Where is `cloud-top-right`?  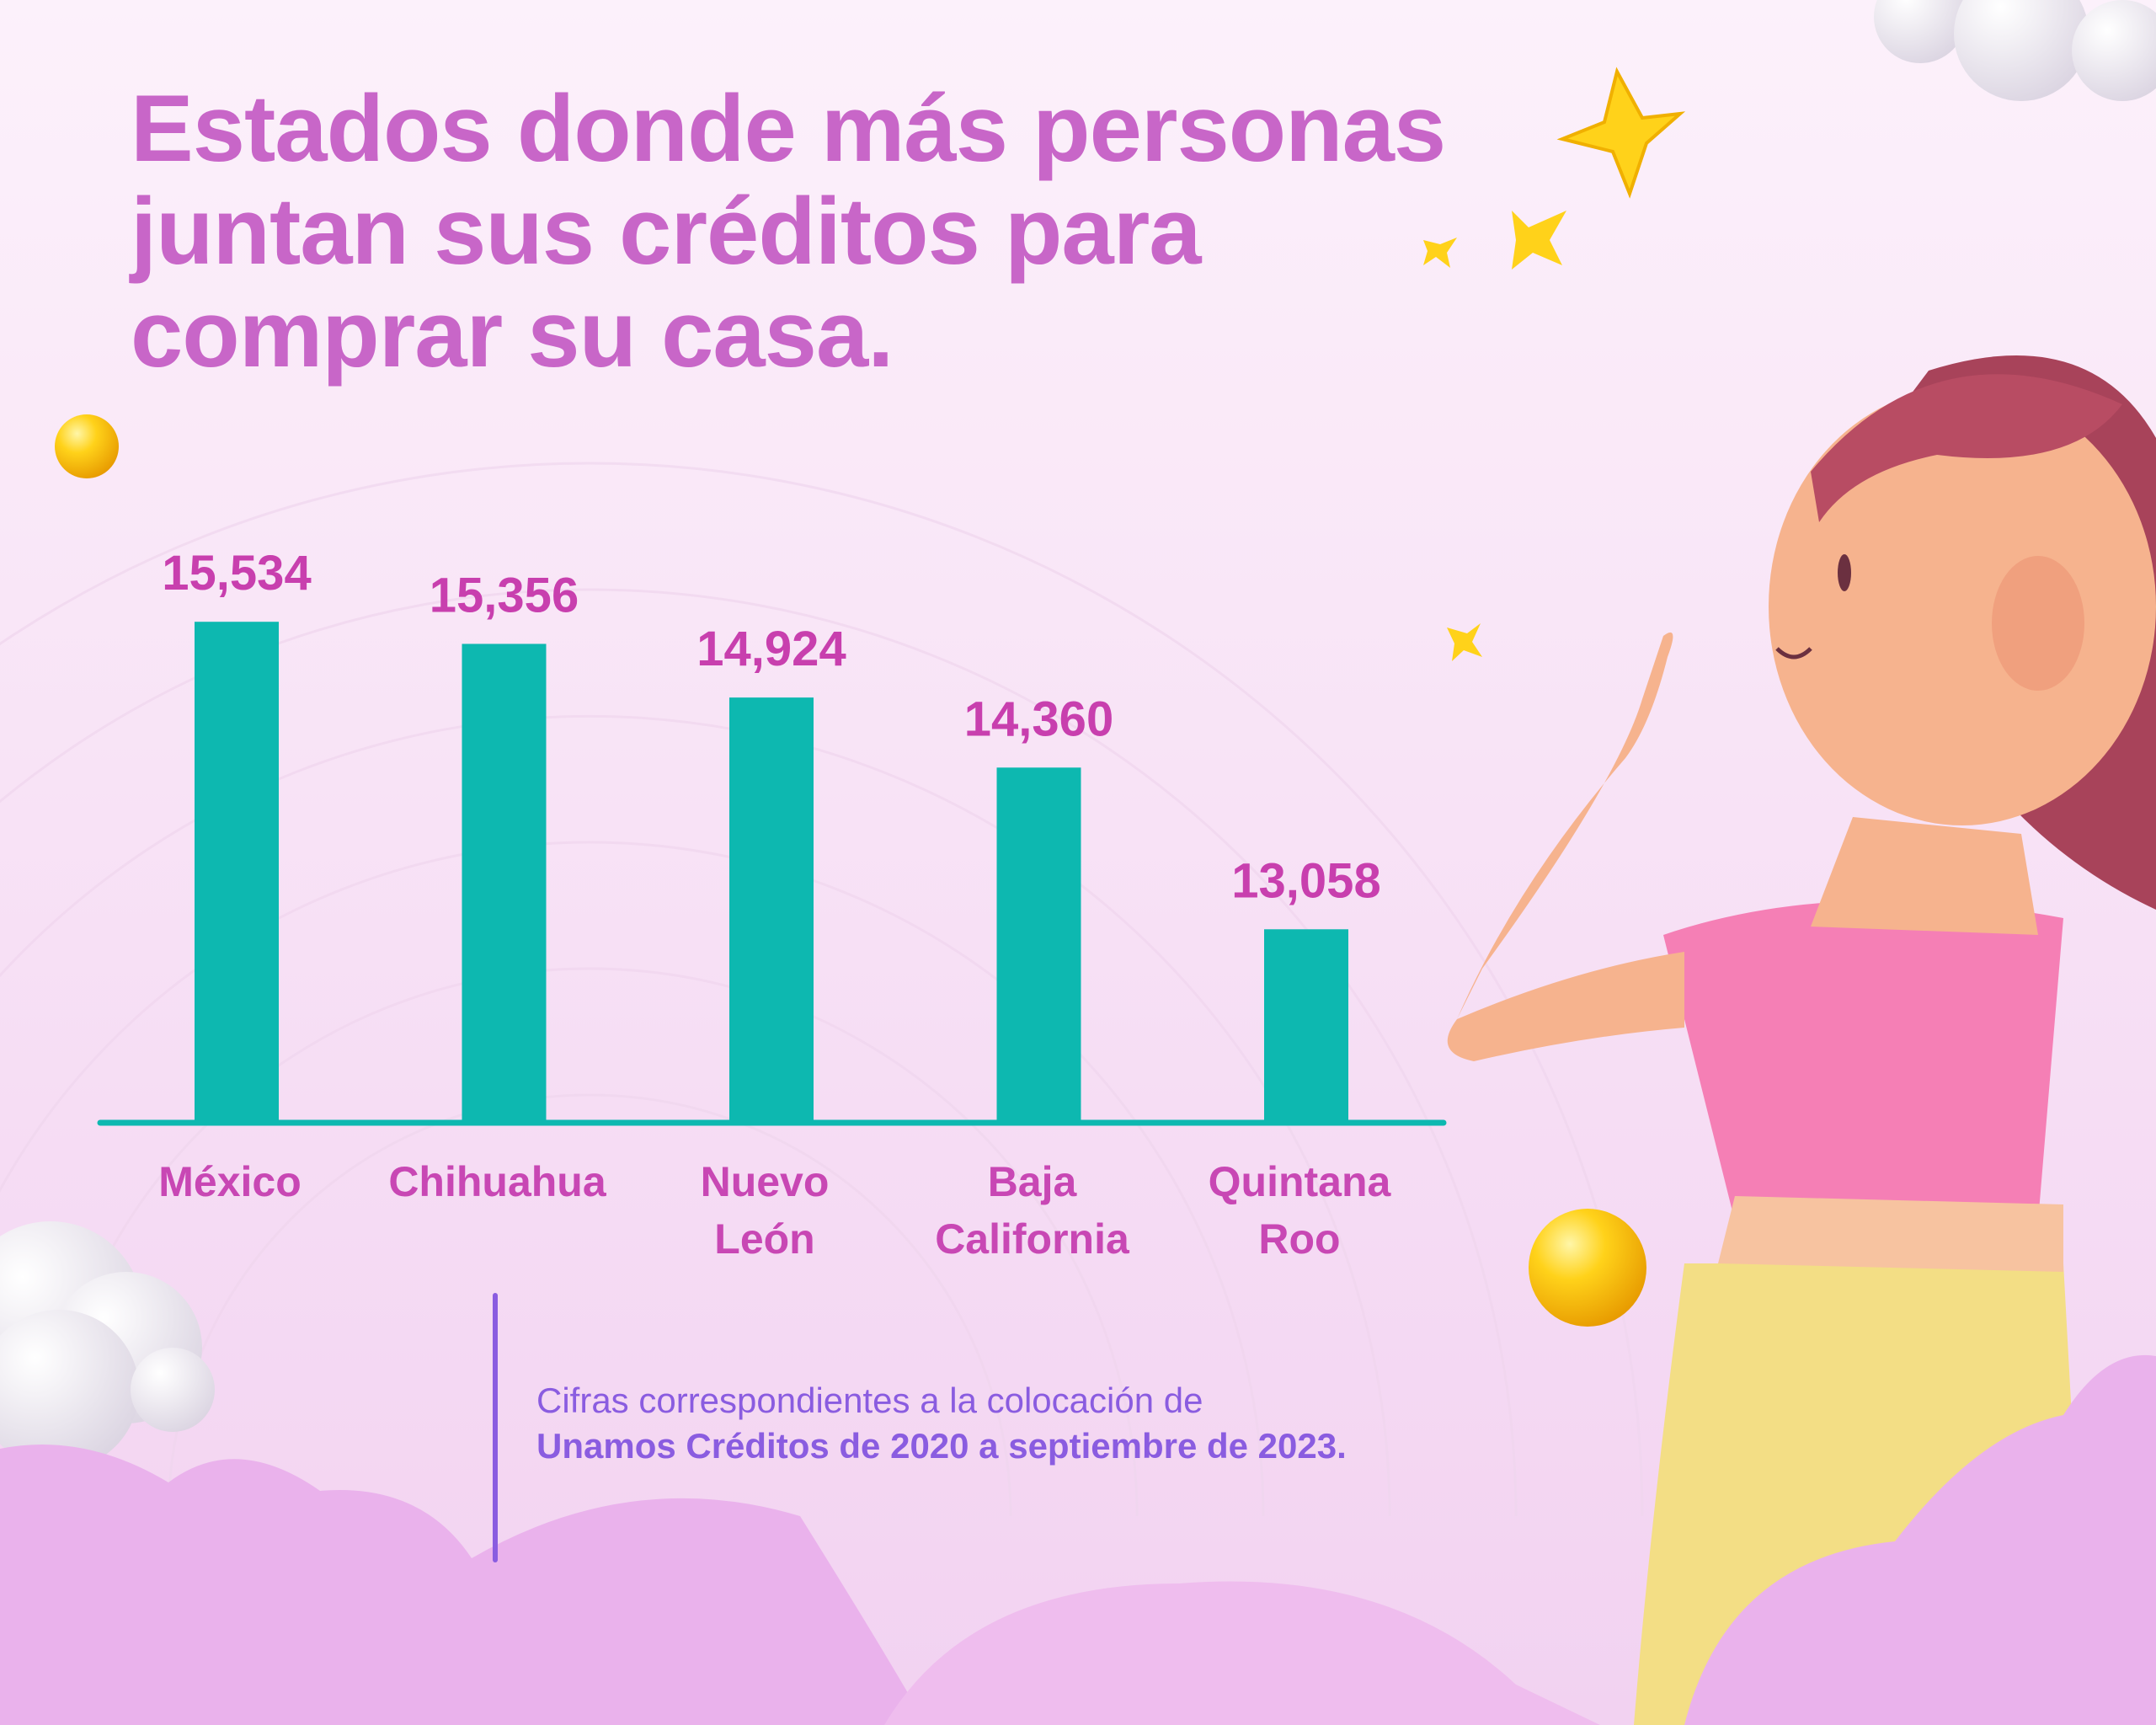 cloud-top-right is located at coordinates (2015, 50).